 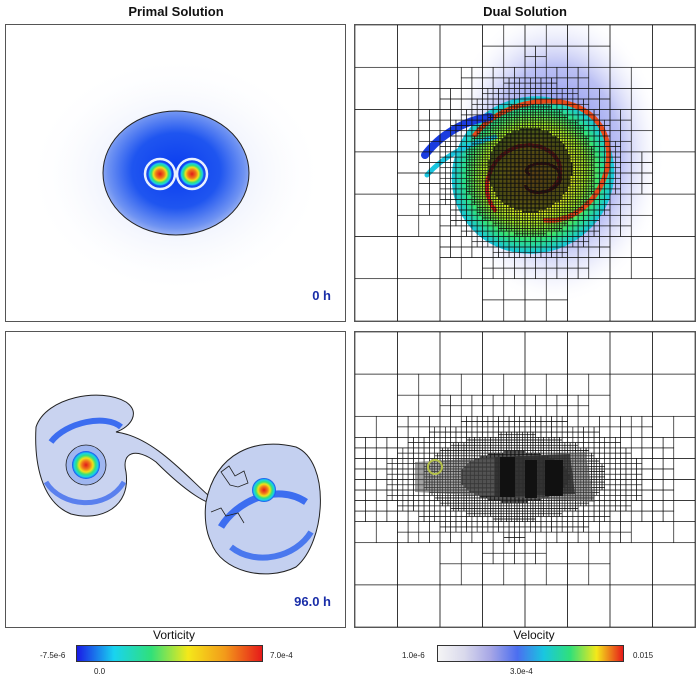 I want to click on velocity-colorbar, so click(x=530, y=653).